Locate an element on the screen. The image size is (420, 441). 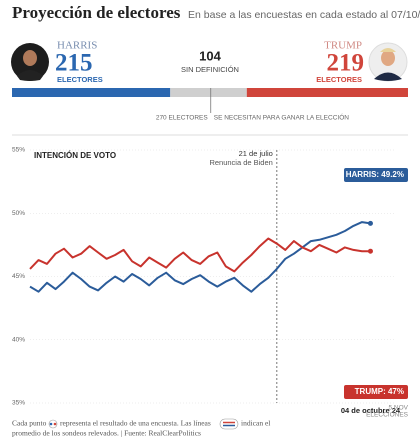
chart-title: INTENCIÓN DE VOTO is located at coordinates (75, 155).